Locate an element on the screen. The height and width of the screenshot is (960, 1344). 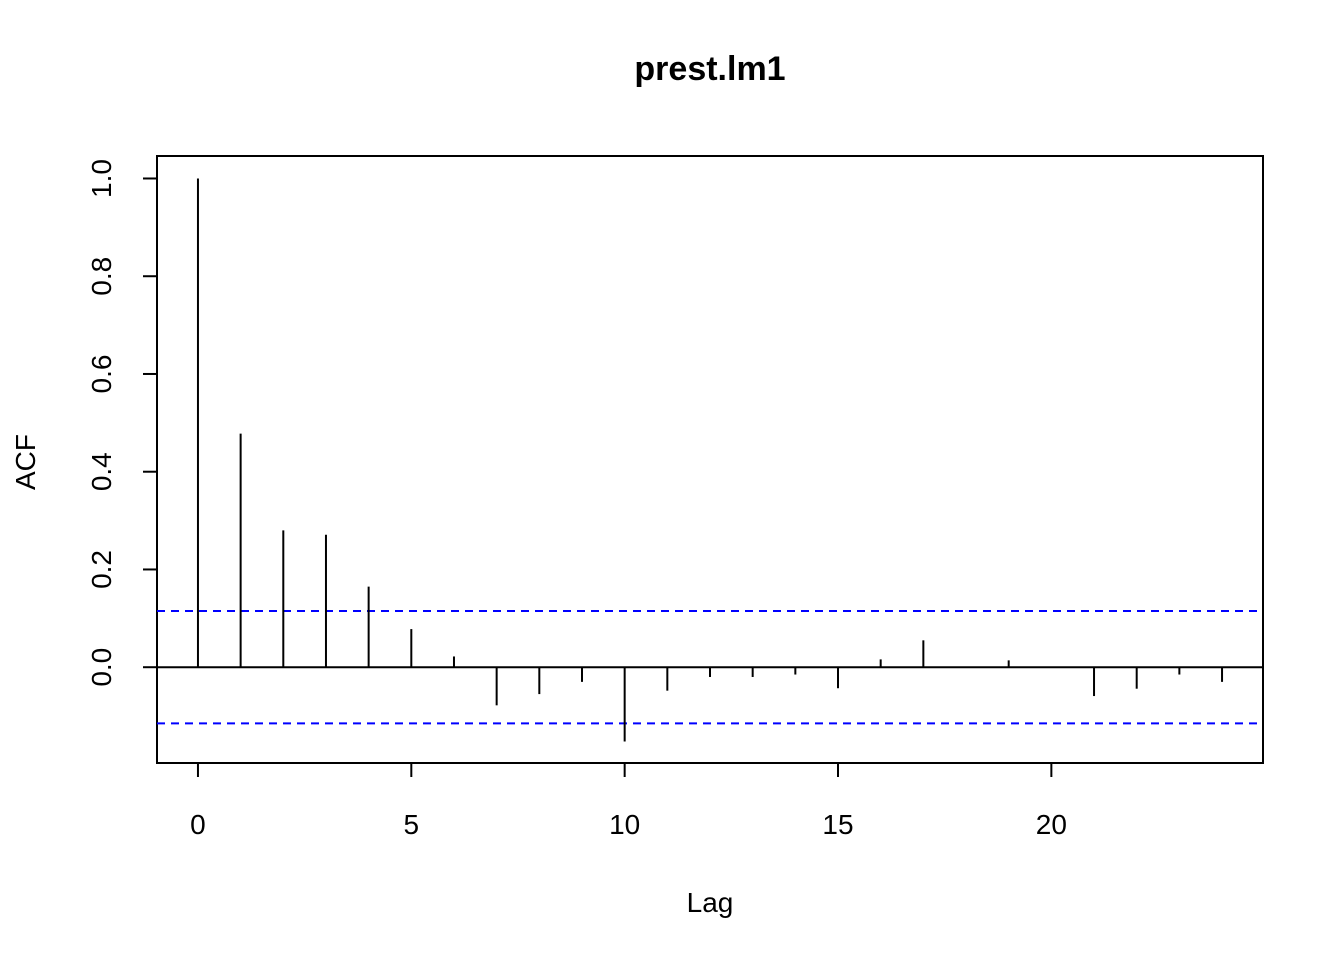
y-tick-label: 0.4 is located at coordinates (101, 471).